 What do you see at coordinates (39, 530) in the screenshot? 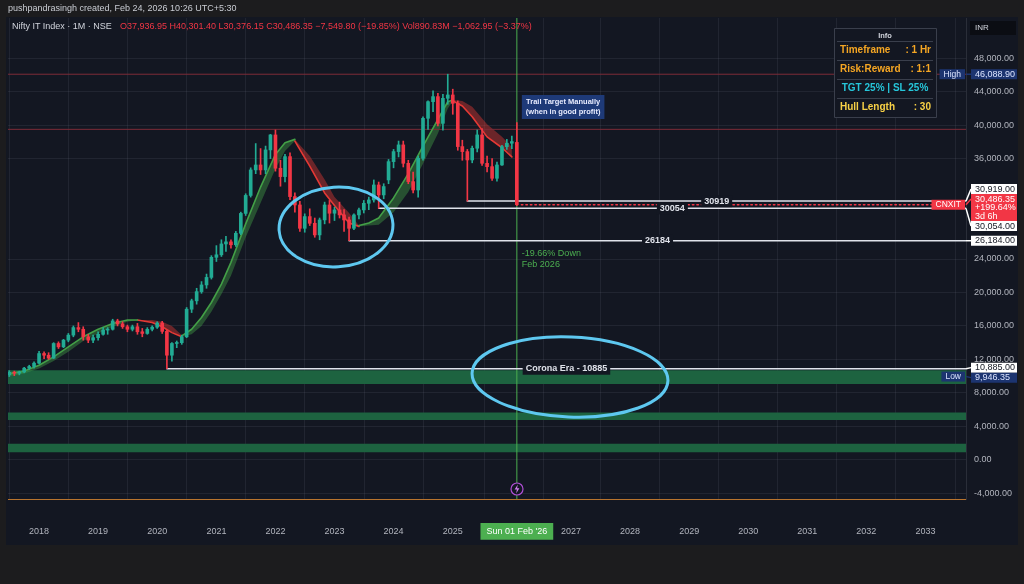
I see `x-tick-label: 2018` at bounding box center [39, 530].